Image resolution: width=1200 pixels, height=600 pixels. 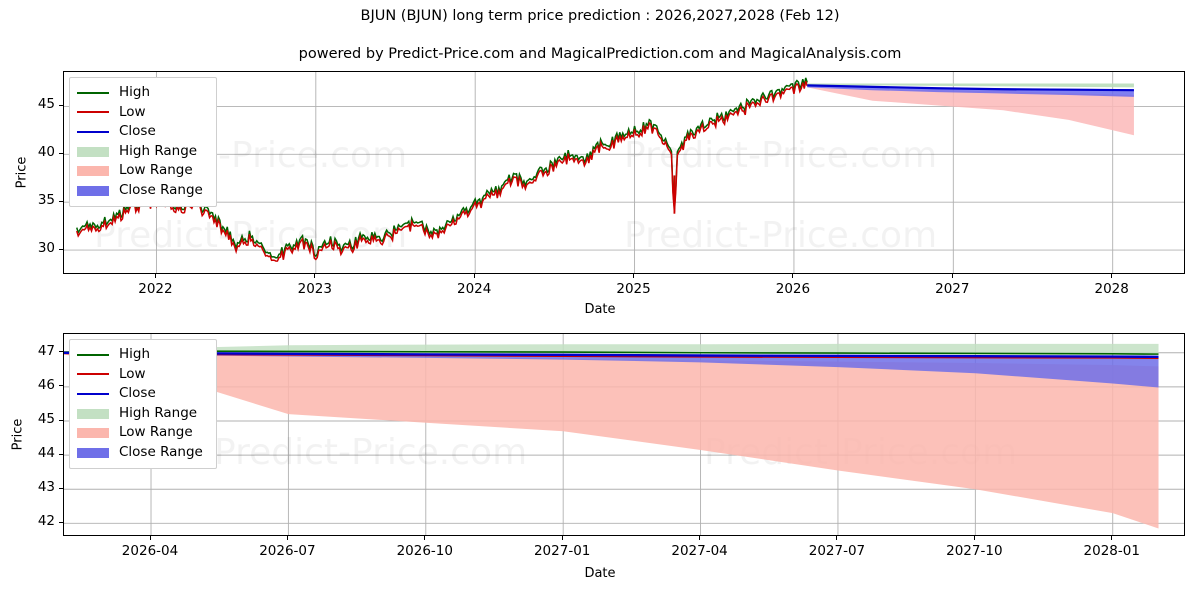 I want to click on overview-legend-item-close: Close, so click(x=142, y=132).